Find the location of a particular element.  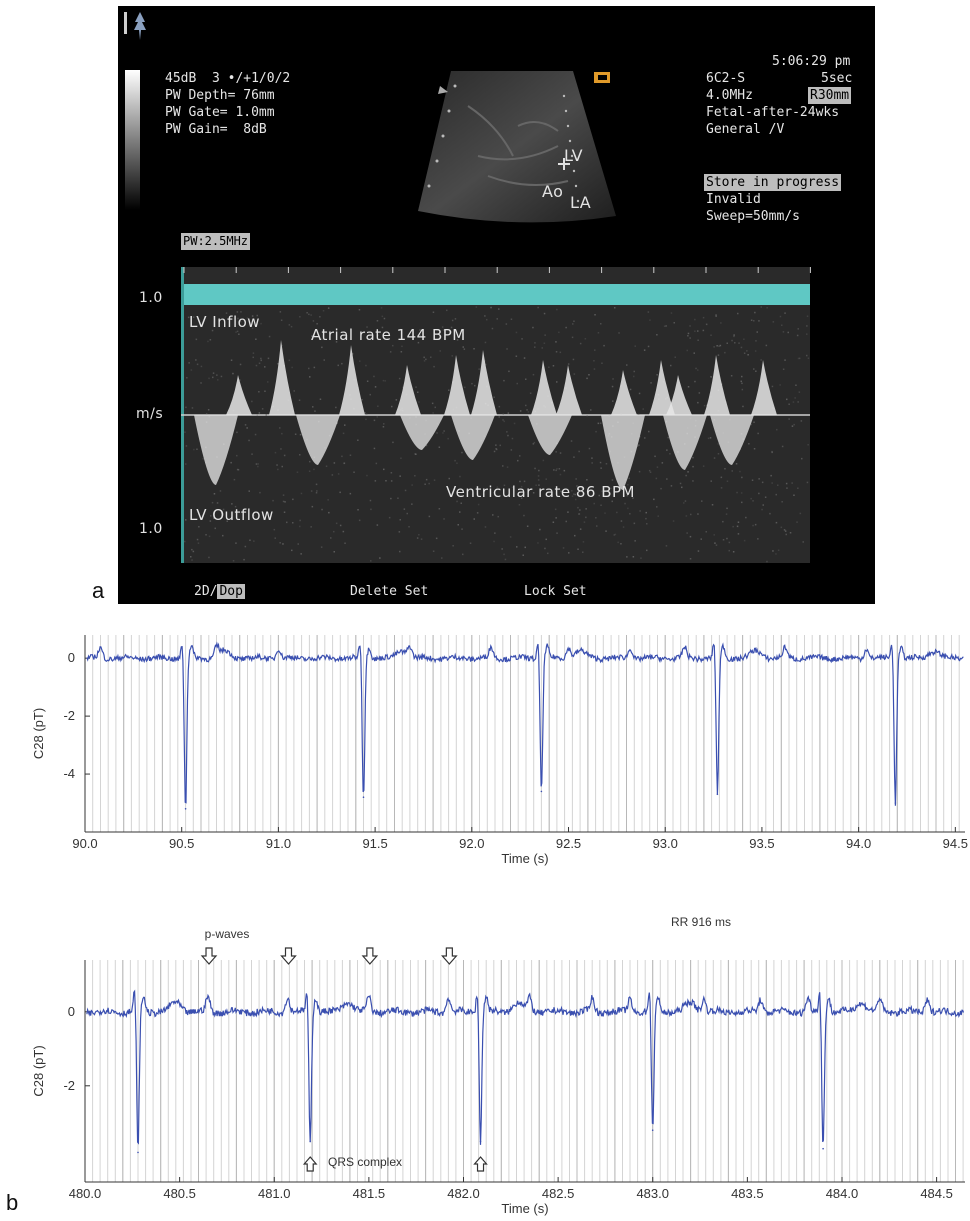

mode-dop-option: Dop is located at coordinates (231, 591).